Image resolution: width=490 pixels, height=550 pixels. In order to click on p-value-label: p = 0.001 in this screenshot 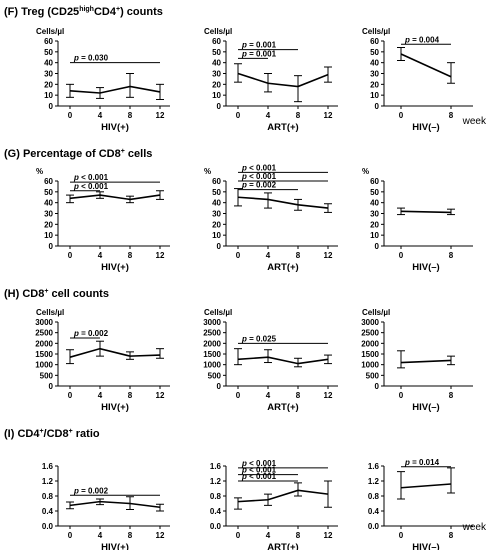, I will do `click(259, 45)`.